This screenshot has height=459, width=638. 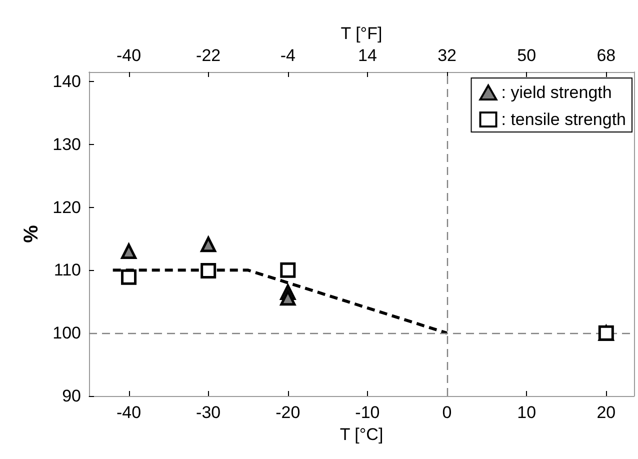 What do you see at coordinates (67, 270) in the screenshot?
I see `y-tick-label: 110` at bounding box center [67, 270].